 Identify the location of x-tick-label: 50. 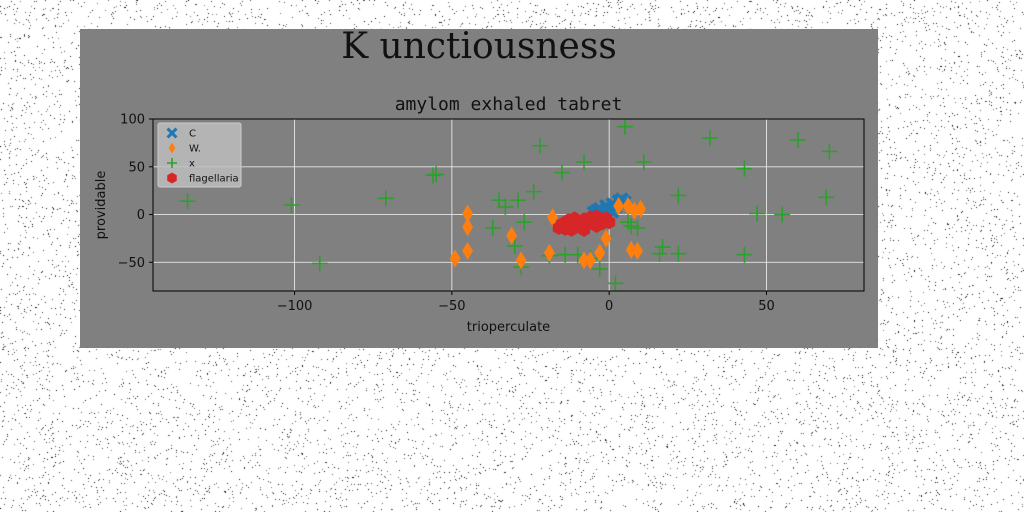
(766, 306).